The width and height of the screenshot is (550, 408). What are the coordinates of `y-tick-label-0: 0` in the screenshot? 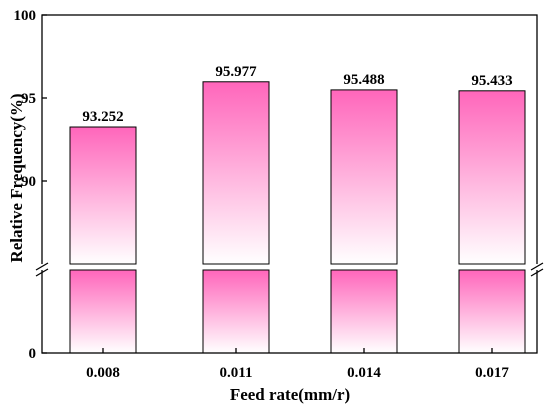 It's located at (33, 354).